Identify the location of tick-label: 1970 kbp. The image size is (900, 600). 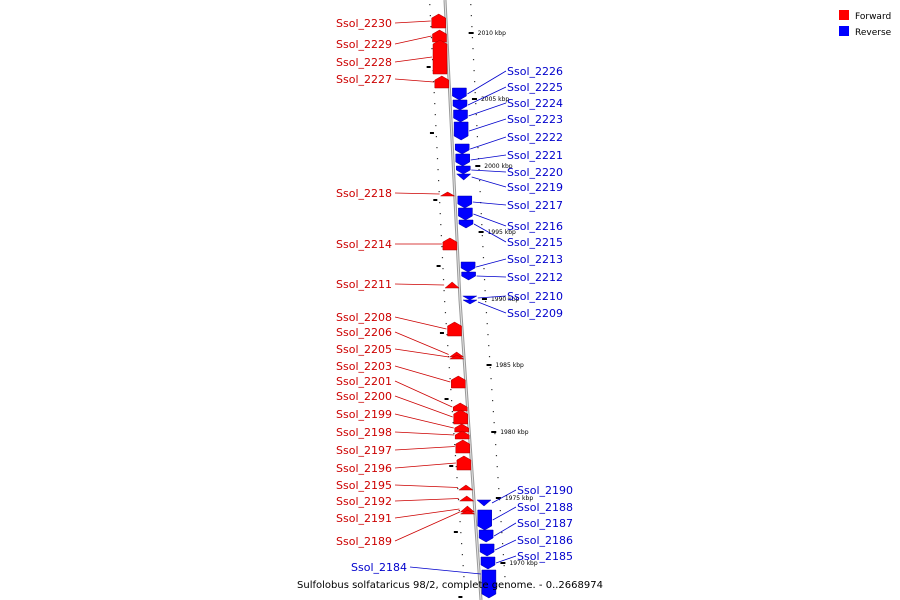
(523, 563).